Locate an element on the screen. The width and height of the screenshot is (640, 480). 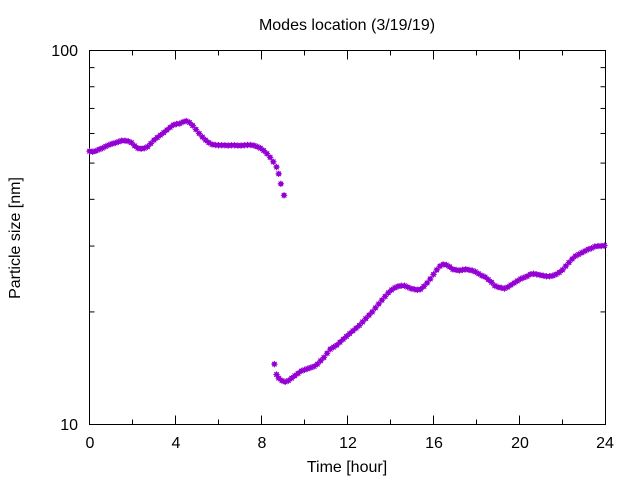
y-tick-label: 100 is located at coordinates (64, 51).